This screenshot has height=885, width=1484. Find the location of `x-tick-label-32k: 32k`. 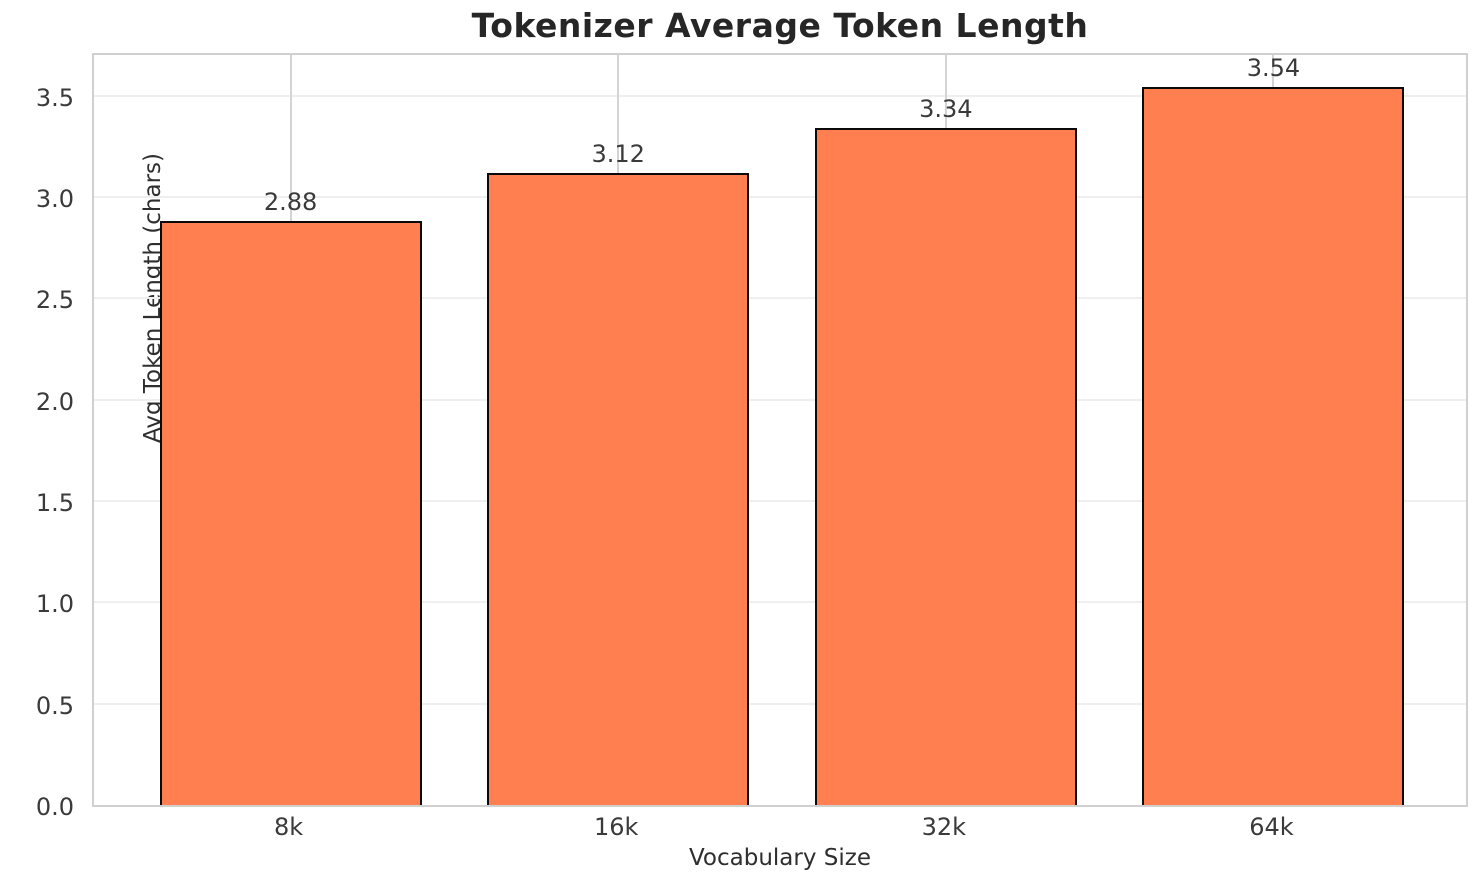

x-tick-label-32k: 32k is located at coordinates (944, 827).